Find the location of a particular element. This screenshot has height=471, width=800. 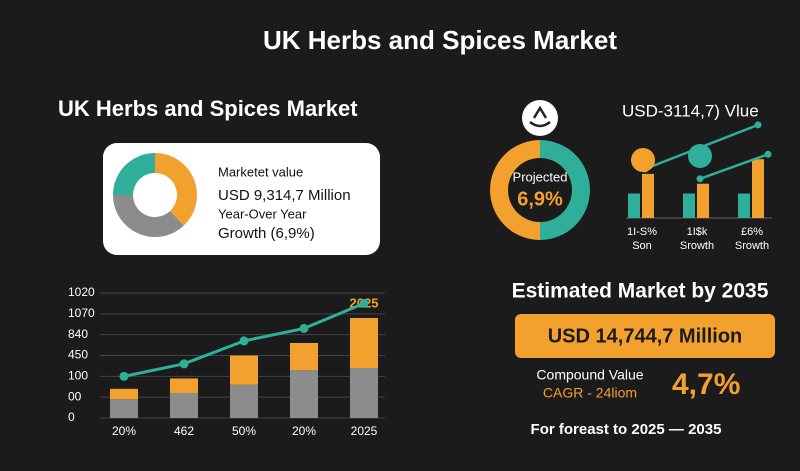

page-title: UK Herbs and Spices Market is located at coordinates (440, 40).